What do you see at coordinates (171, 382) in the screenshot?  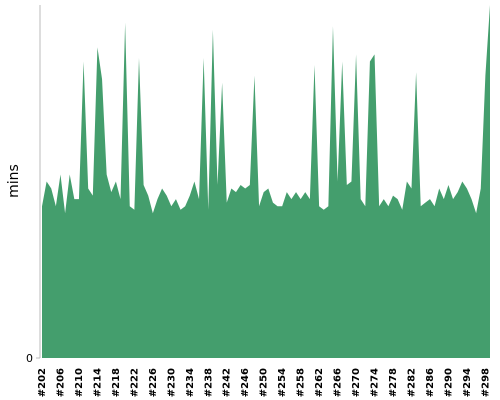 I see `x-tick-label: #230` at bounding box center [171, 382].